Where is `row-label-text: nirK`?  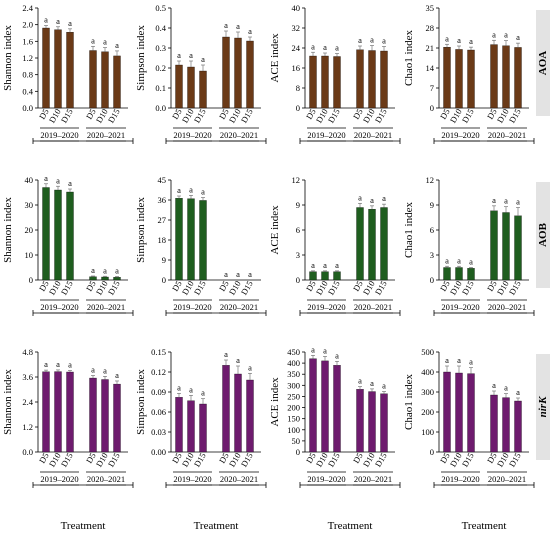 row-label-text: nirK is located at coordinates (543, 406).